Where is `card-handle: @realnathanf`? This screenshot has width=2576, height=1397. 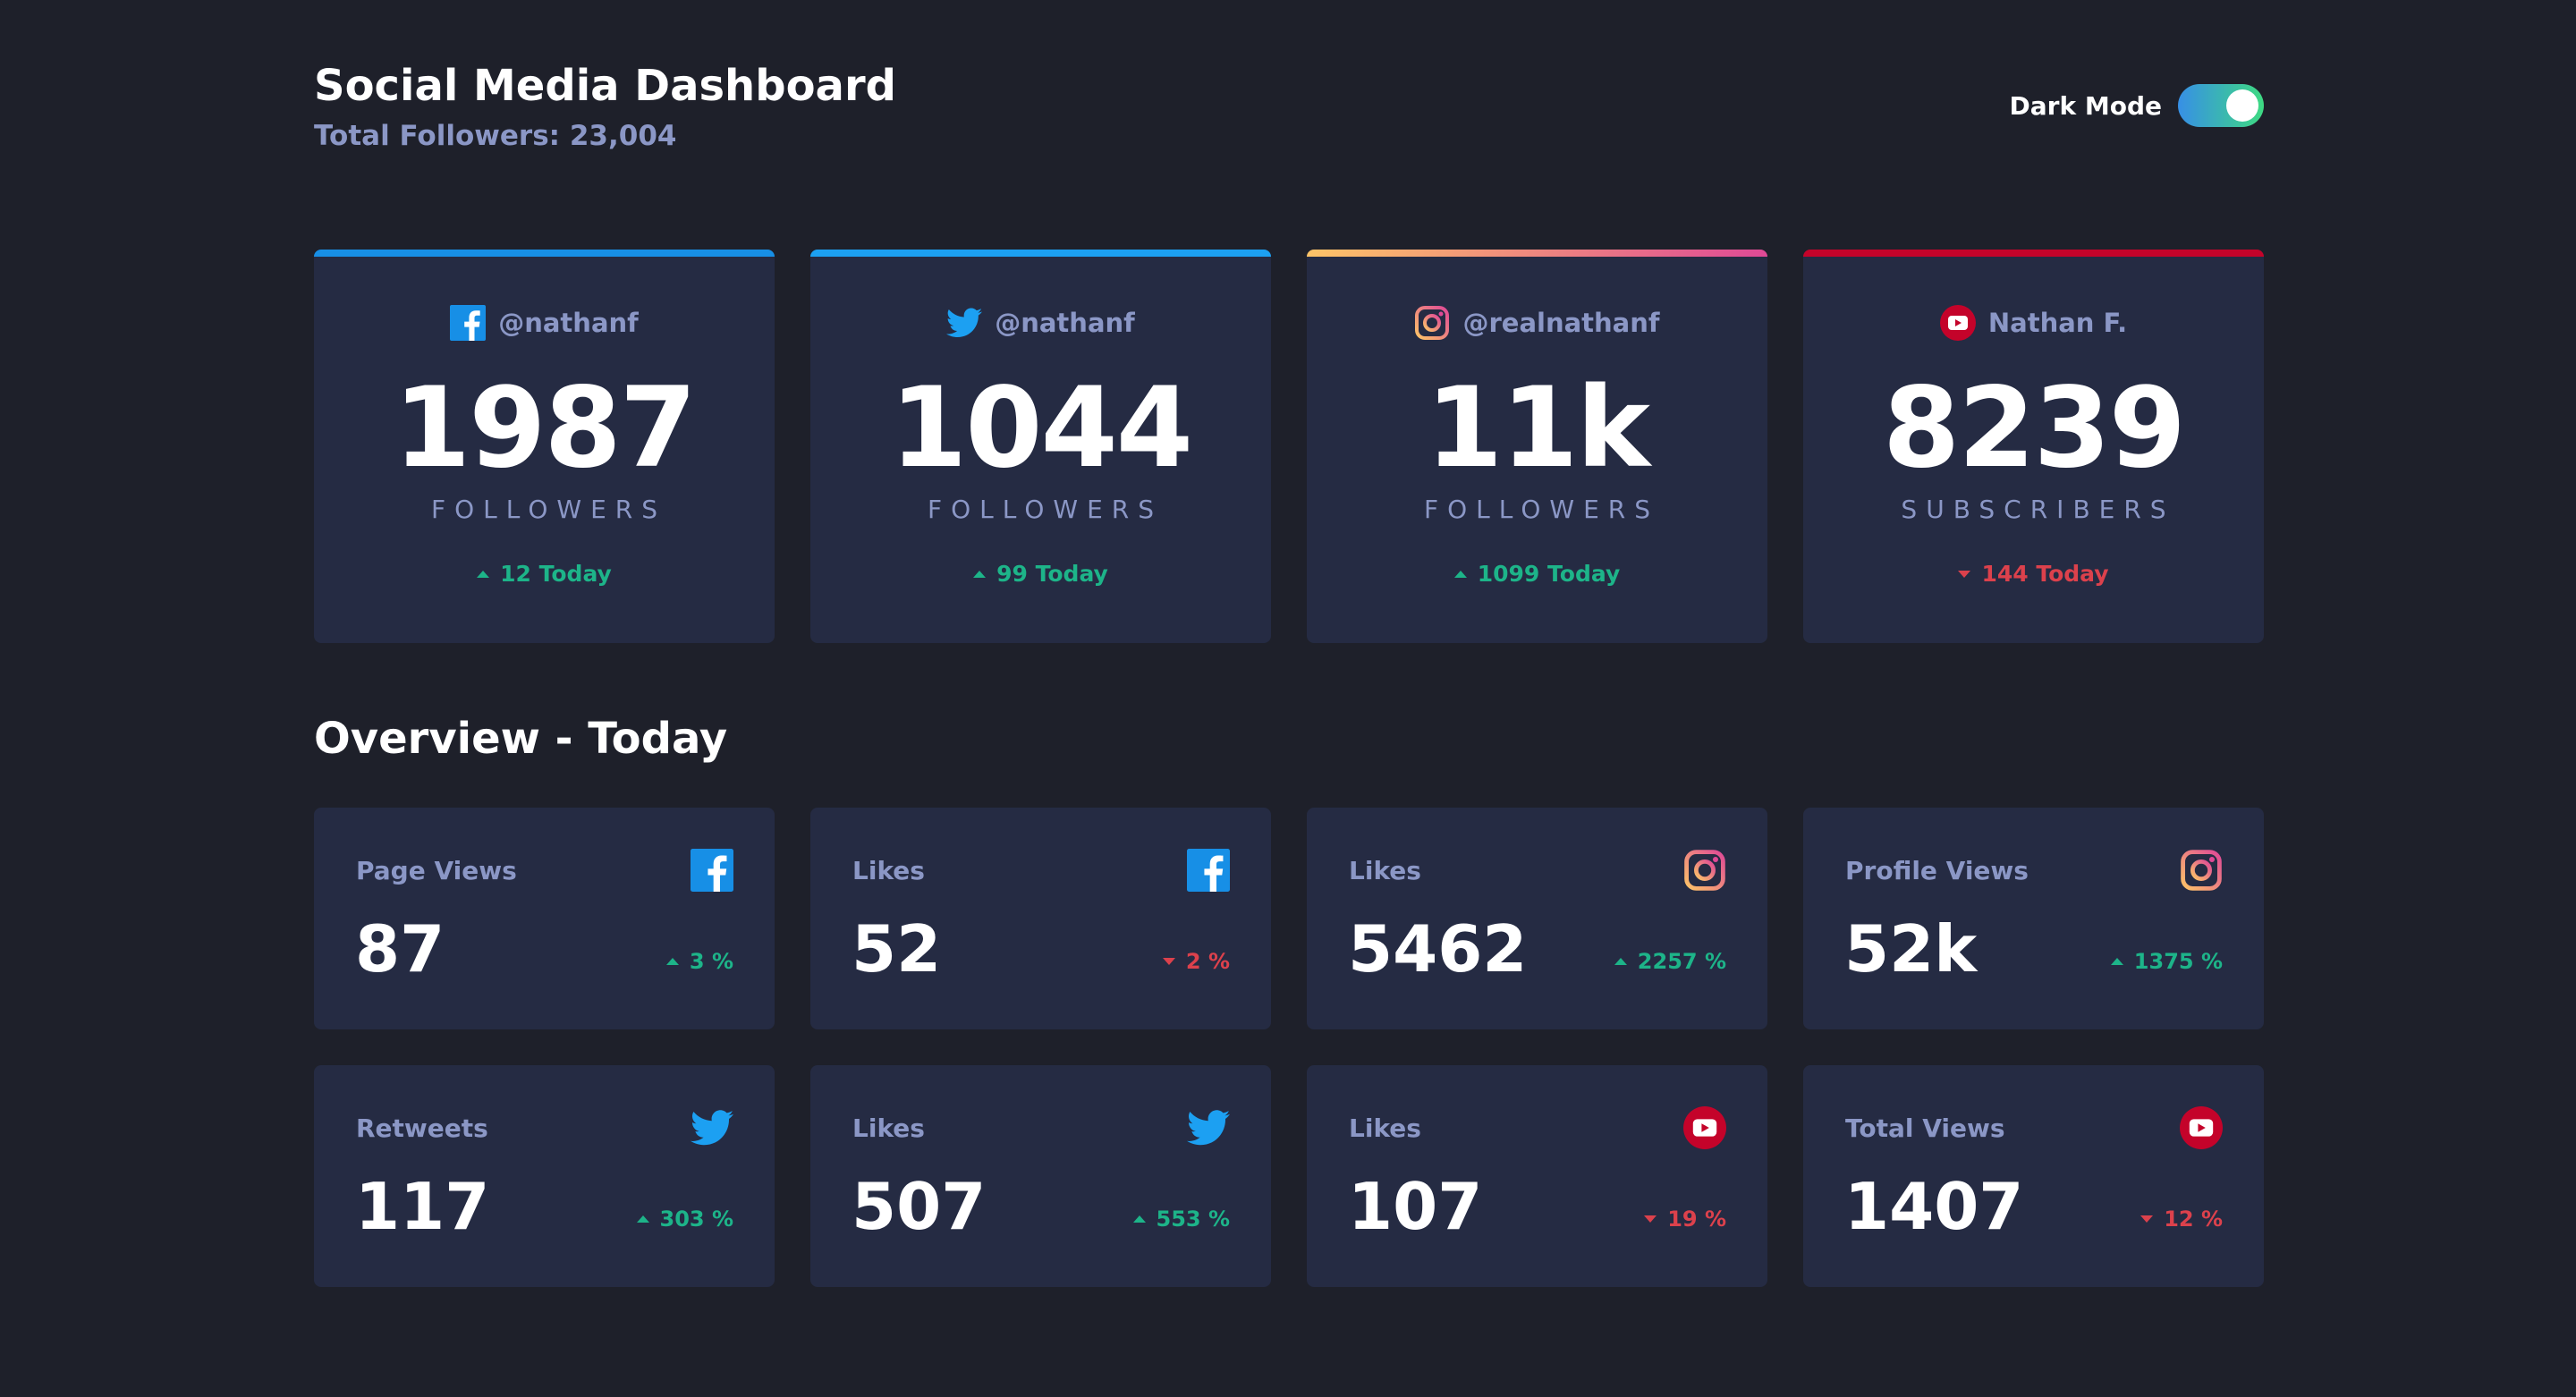
card-handle: @realnathanf is located at coordinates (1561, 323).